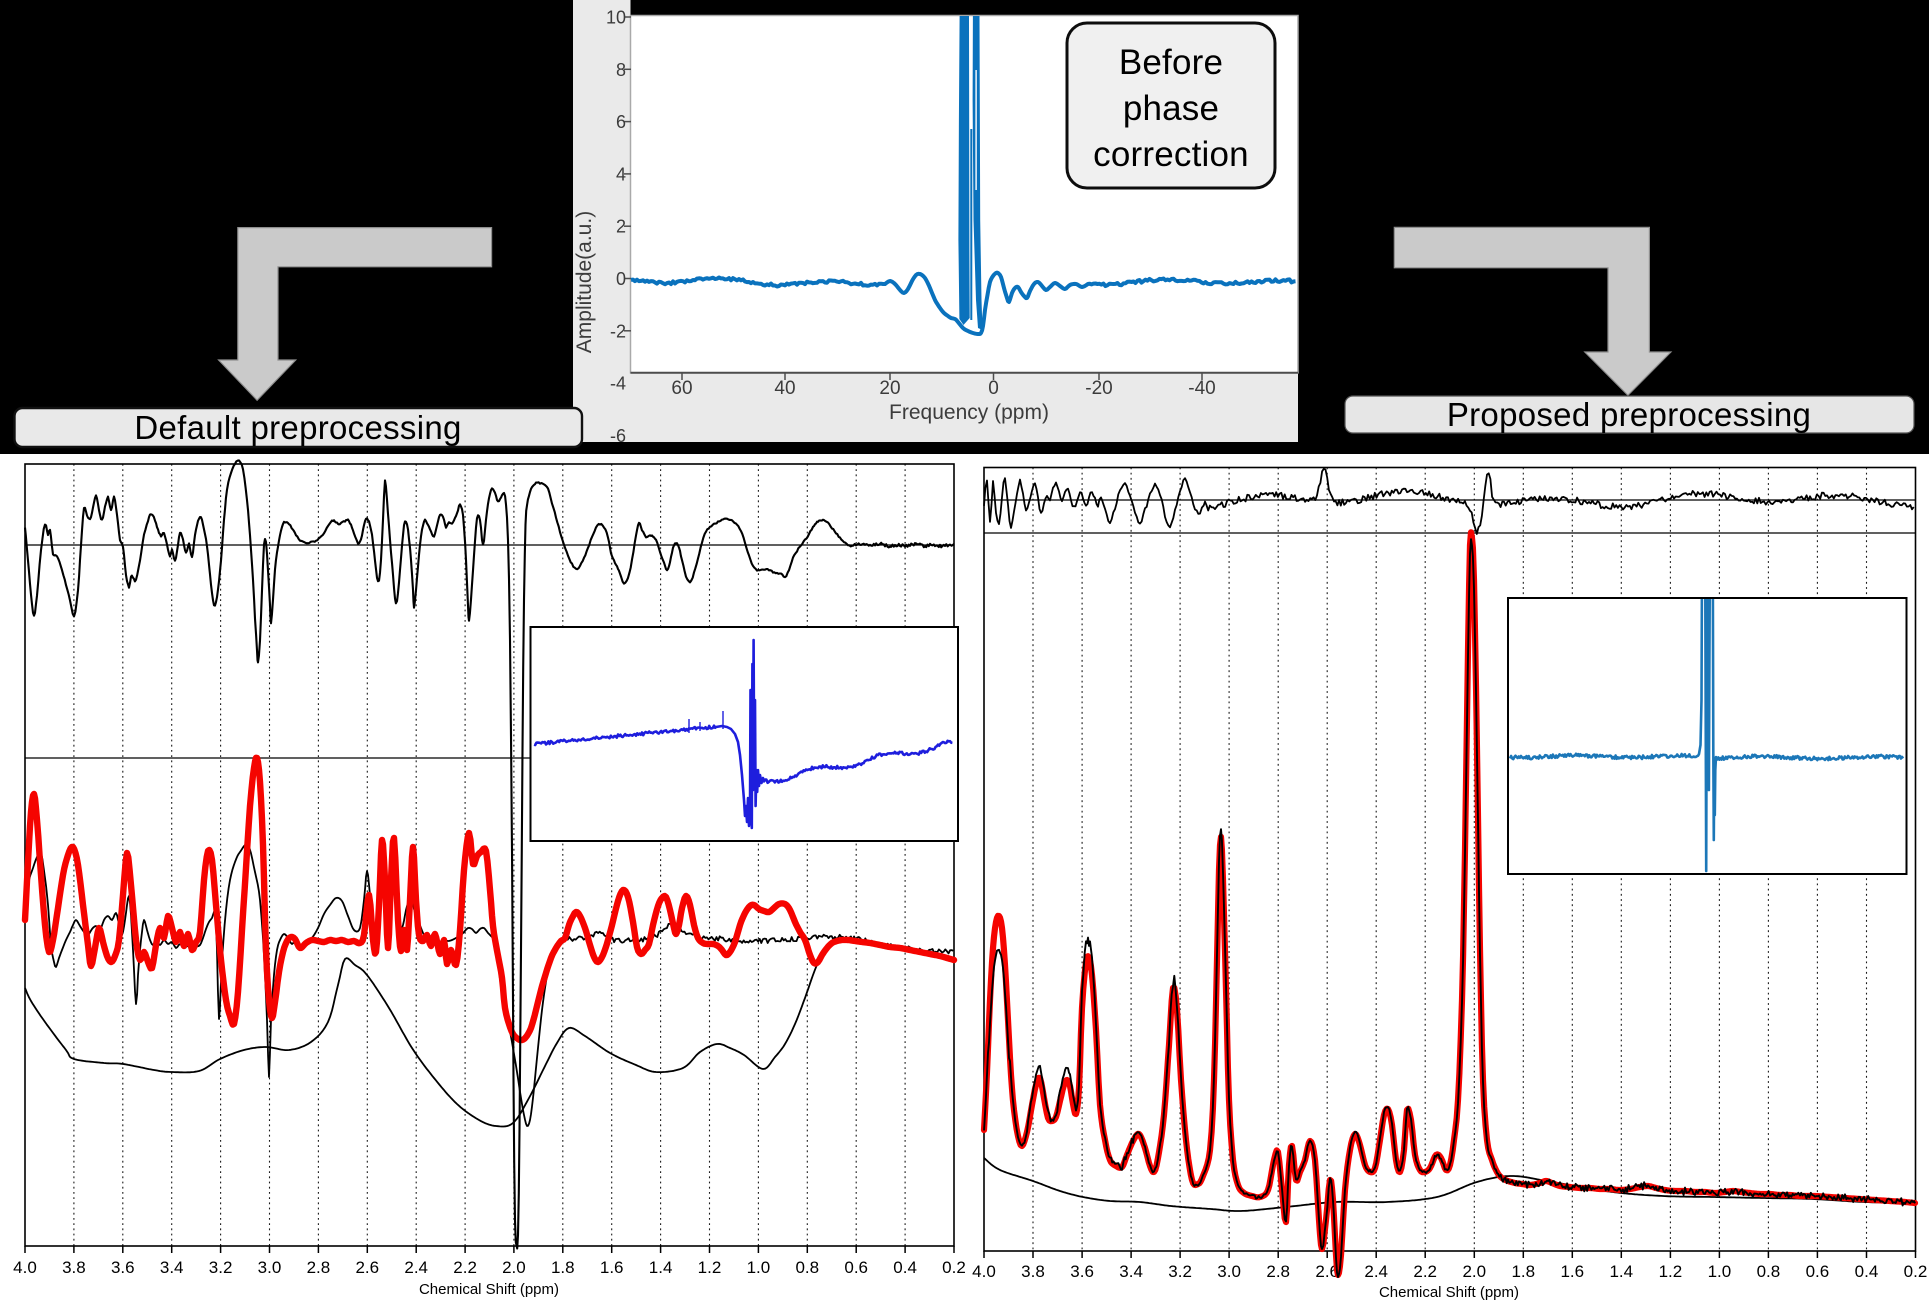 The height and width of the screenshot is (1308, 1929). I want to click on svg-text: correction, so click(1171, 154).